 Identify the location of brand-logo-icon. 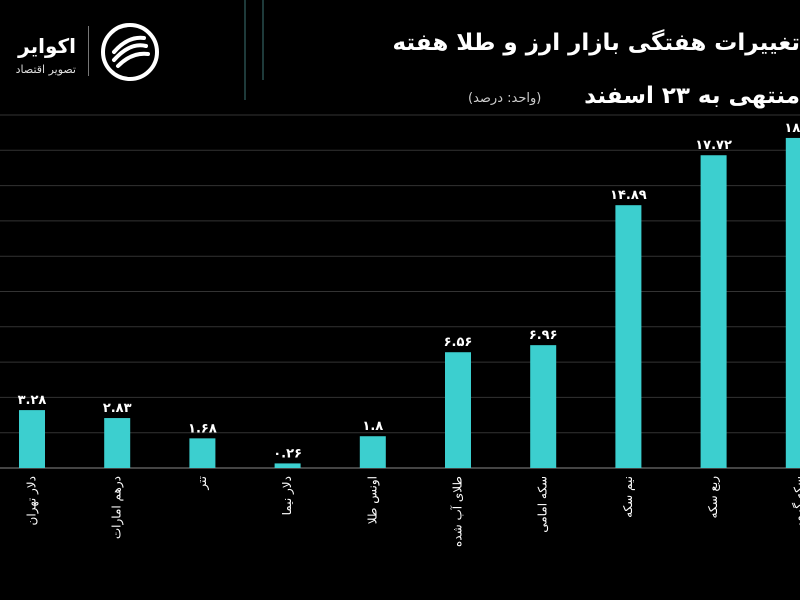
(130, 52).